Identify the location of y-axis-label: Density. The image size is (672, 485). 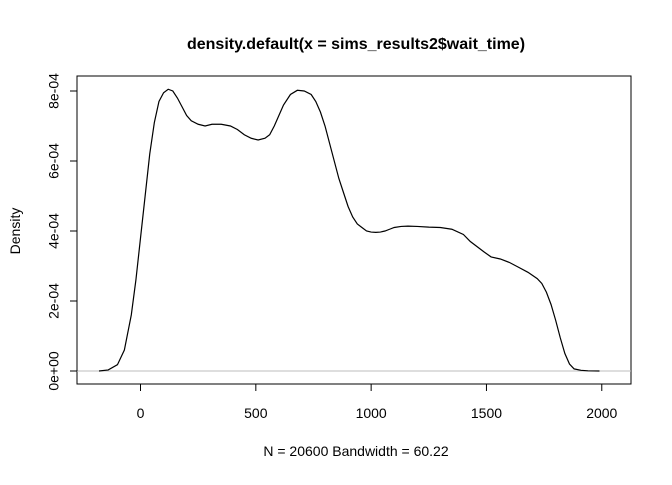
(15, 231).